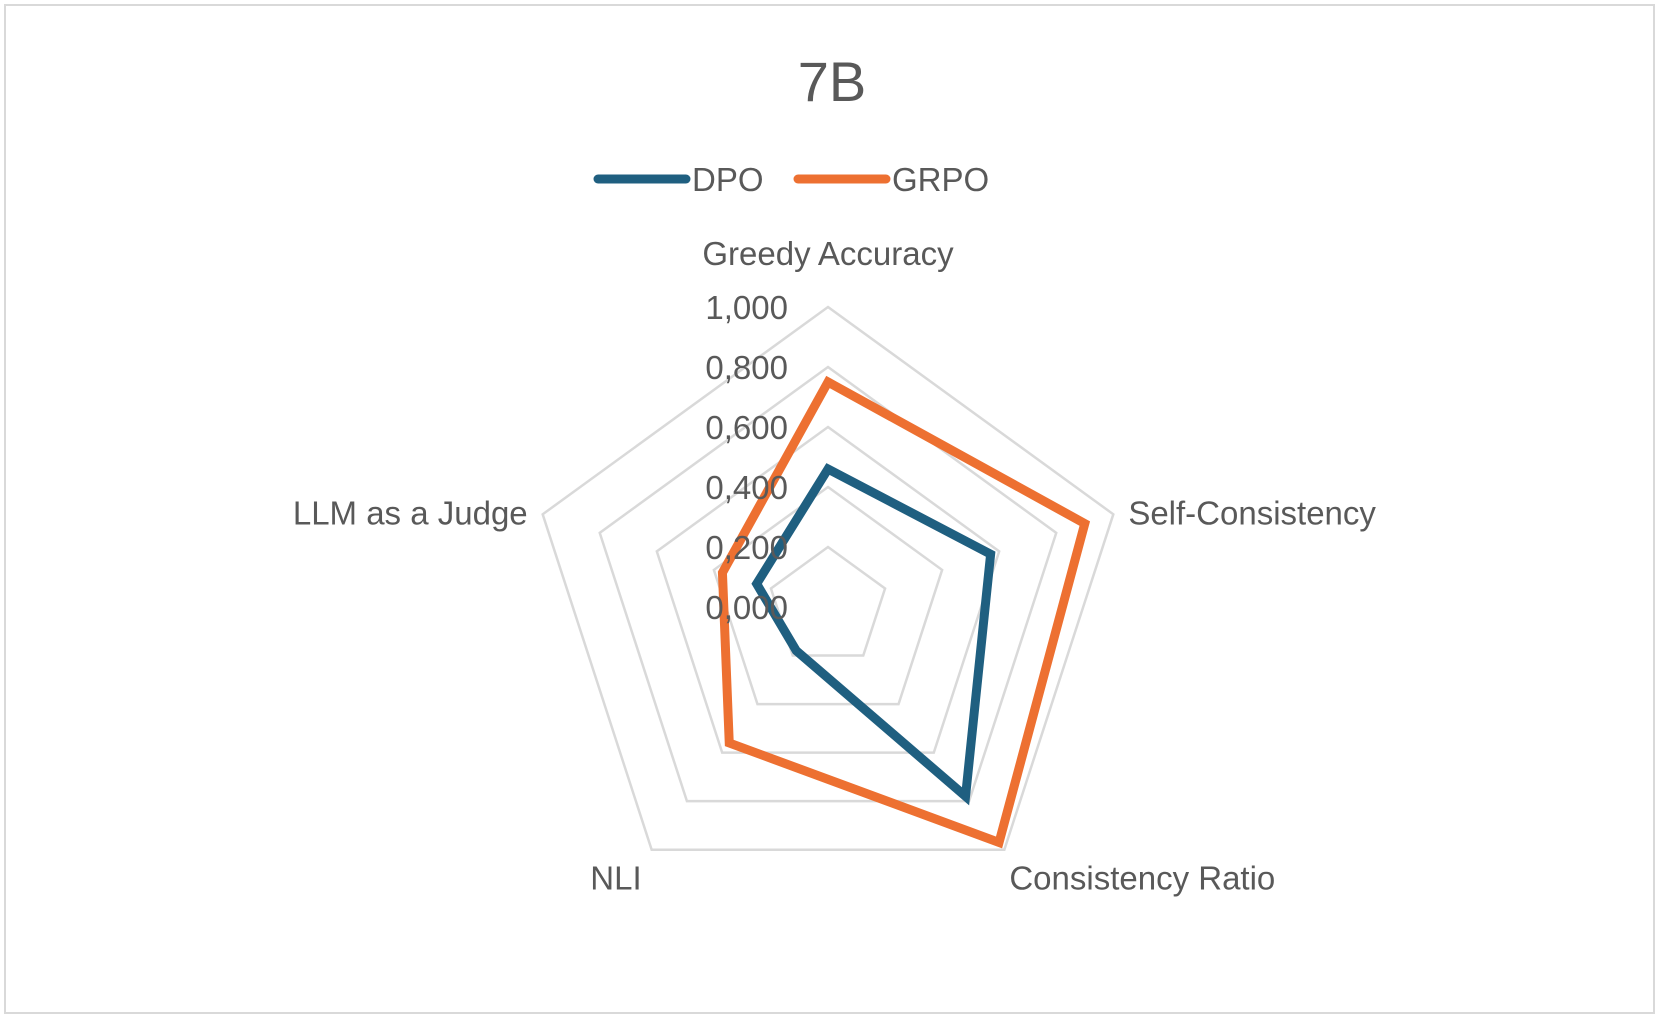  Describe the element at coordinates (746, 307) in the screenshot. I see `tick-label: 1,000` at that location.